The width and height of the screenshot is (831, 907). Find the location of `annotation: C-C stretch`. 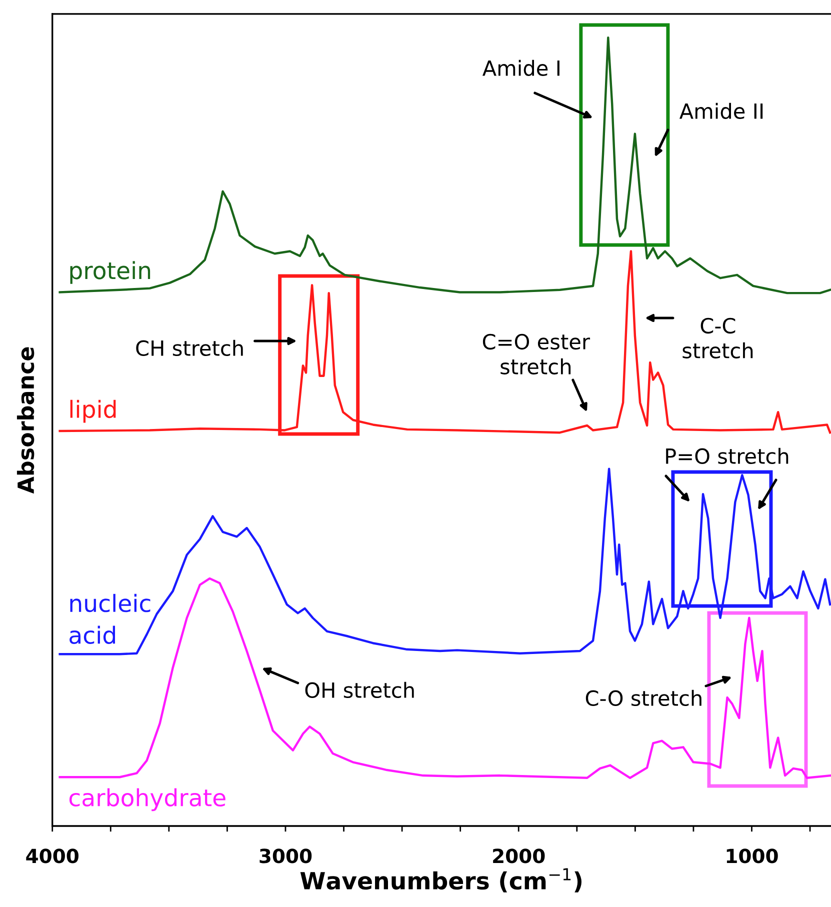

annotation: C-C stretch is located at coordinates (717, 338).